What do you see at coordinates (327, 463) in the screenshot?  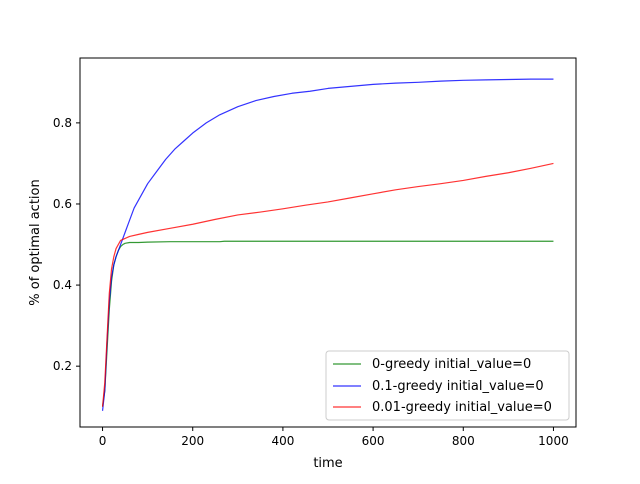 I see `x-axis-label: time` at bounding box center [327, 463].